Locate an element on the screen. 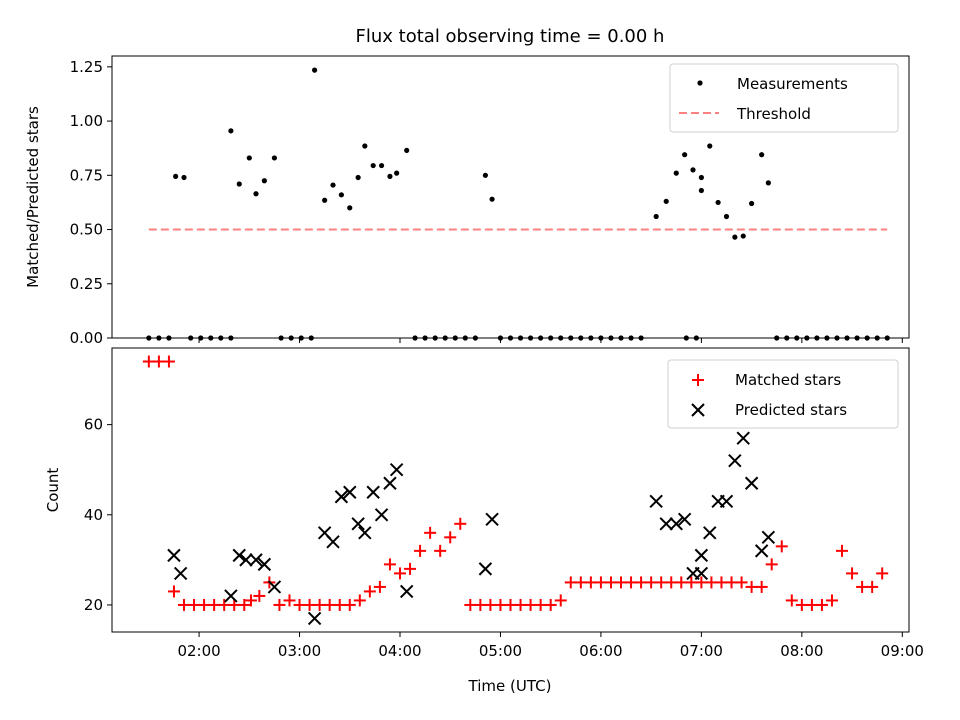 This screenshot has height=720, width=960. x-tick-label: 08:00 is located at coordinates (801, 651).